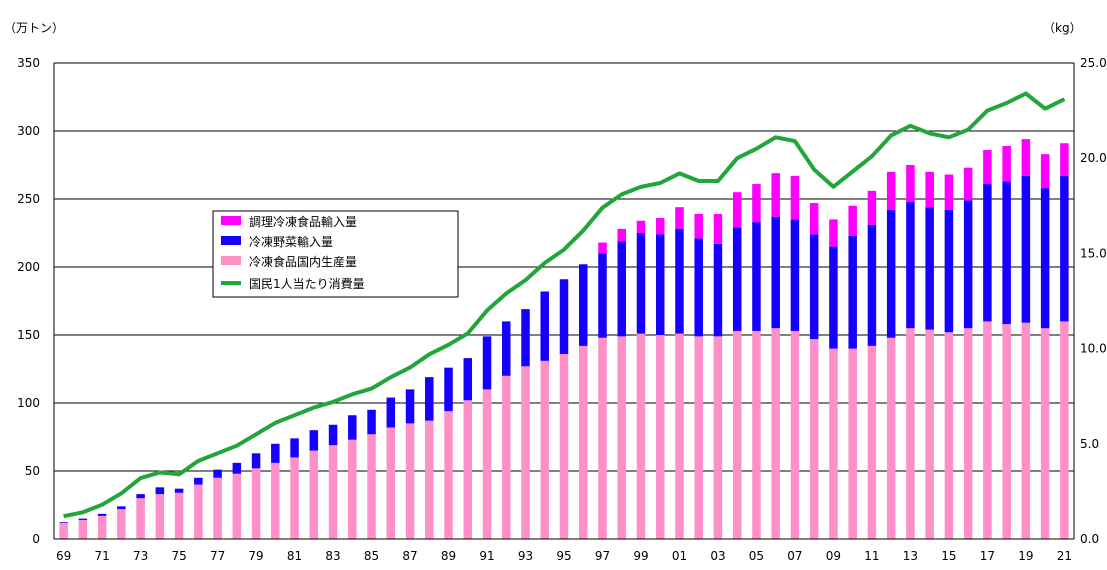  Describe the element at coordinates (332, 556) in the screenshot. I see `x-tick-83: 83` at that location.